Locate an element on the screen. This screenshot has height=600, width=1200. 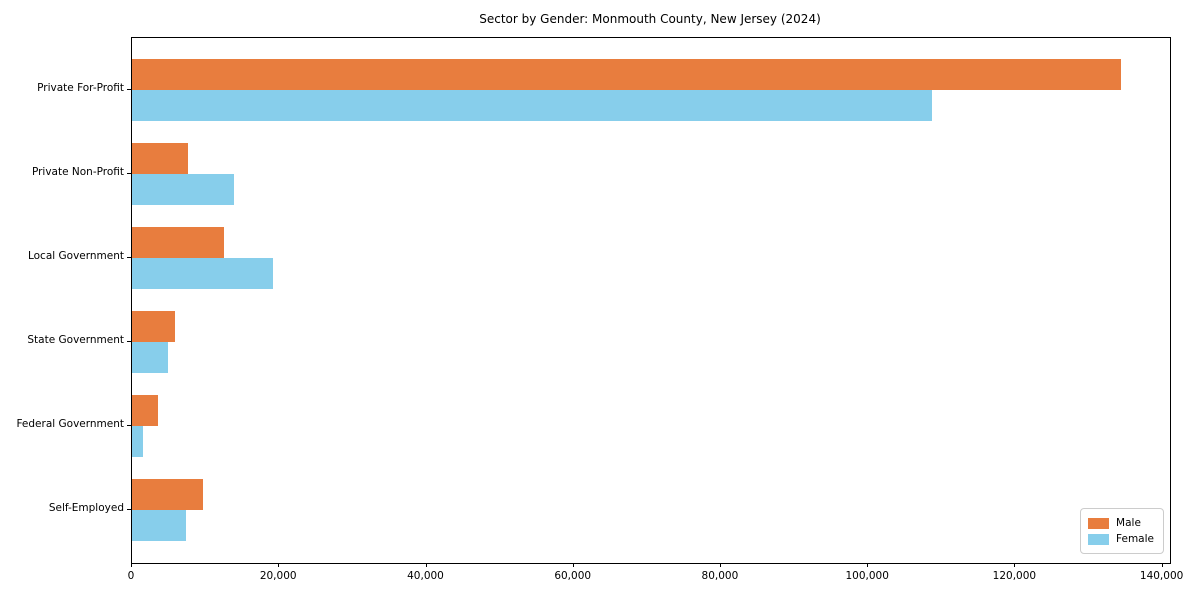
bar-female-state-government is located at coordinates (150, 357).